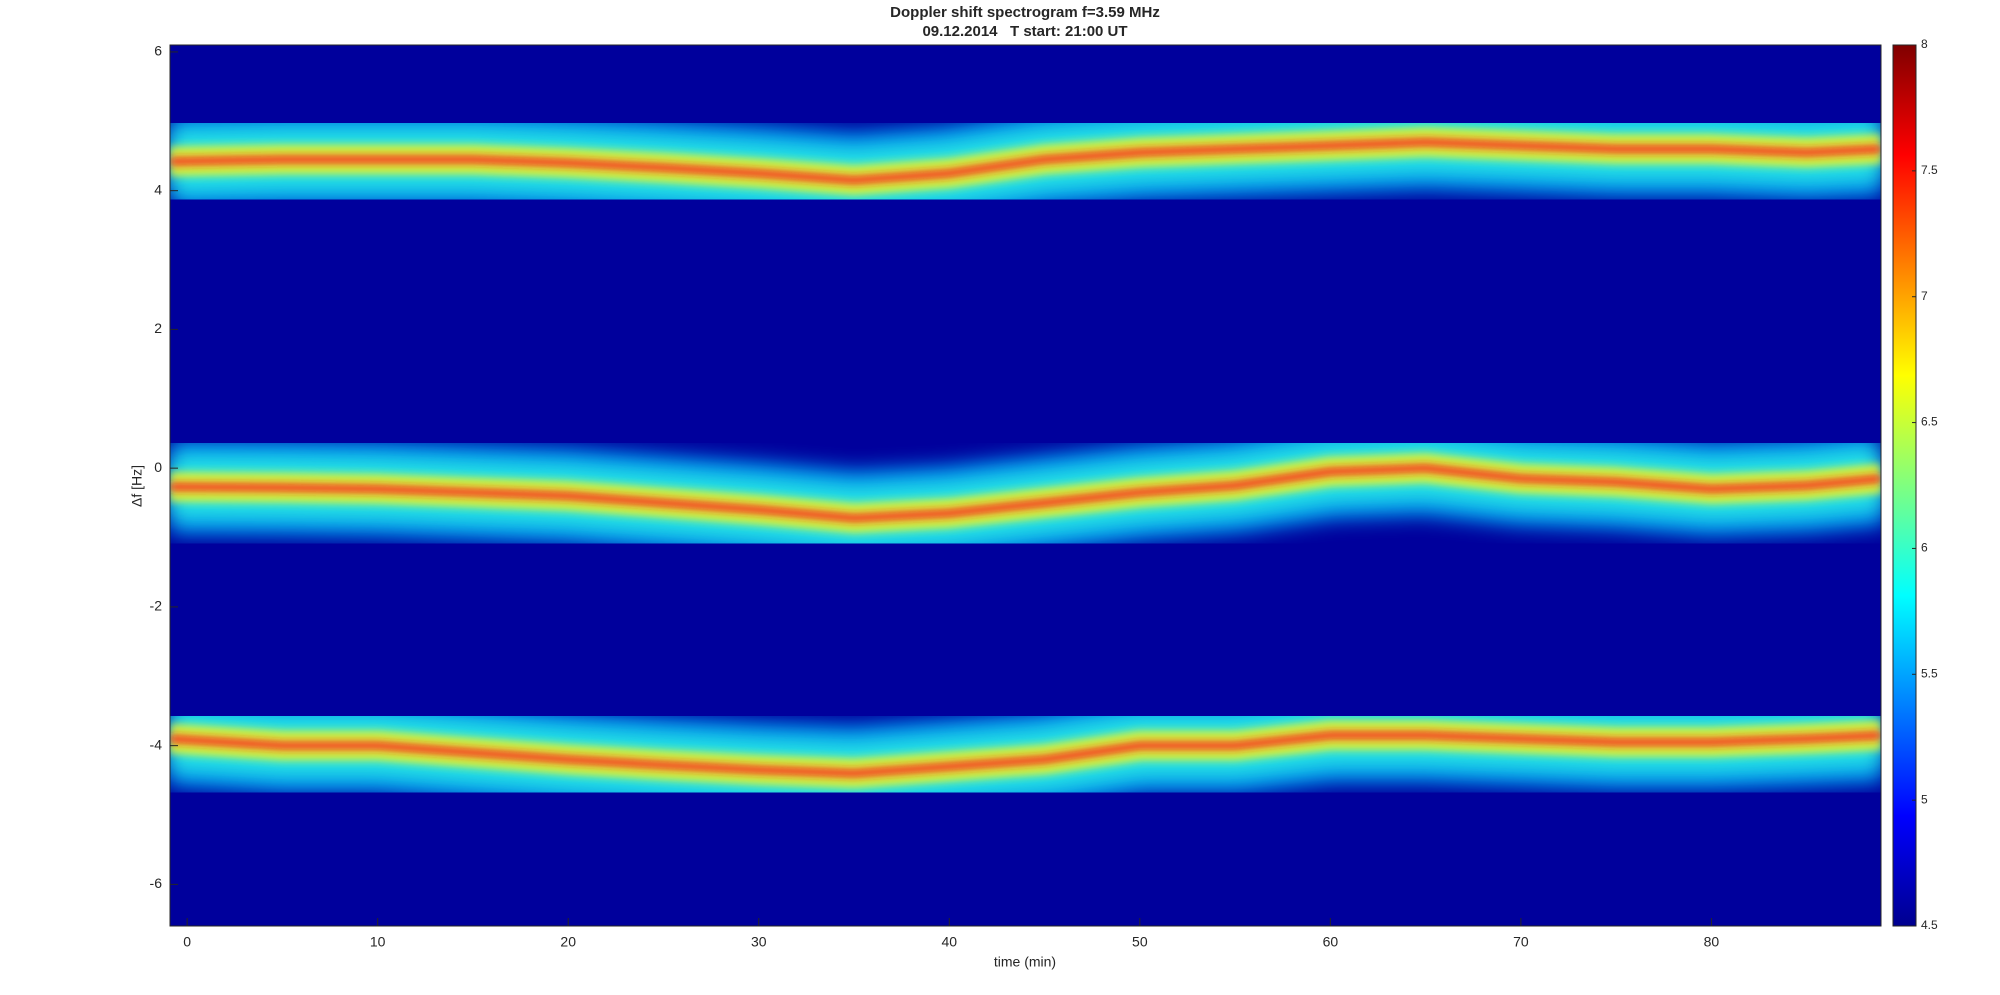 This screenshot has width=2000, height=995. What do you see at coordinates (1521, 942) in the screenshot?
I see `x-tick-label: 70` at bounding box center [1521, 942].